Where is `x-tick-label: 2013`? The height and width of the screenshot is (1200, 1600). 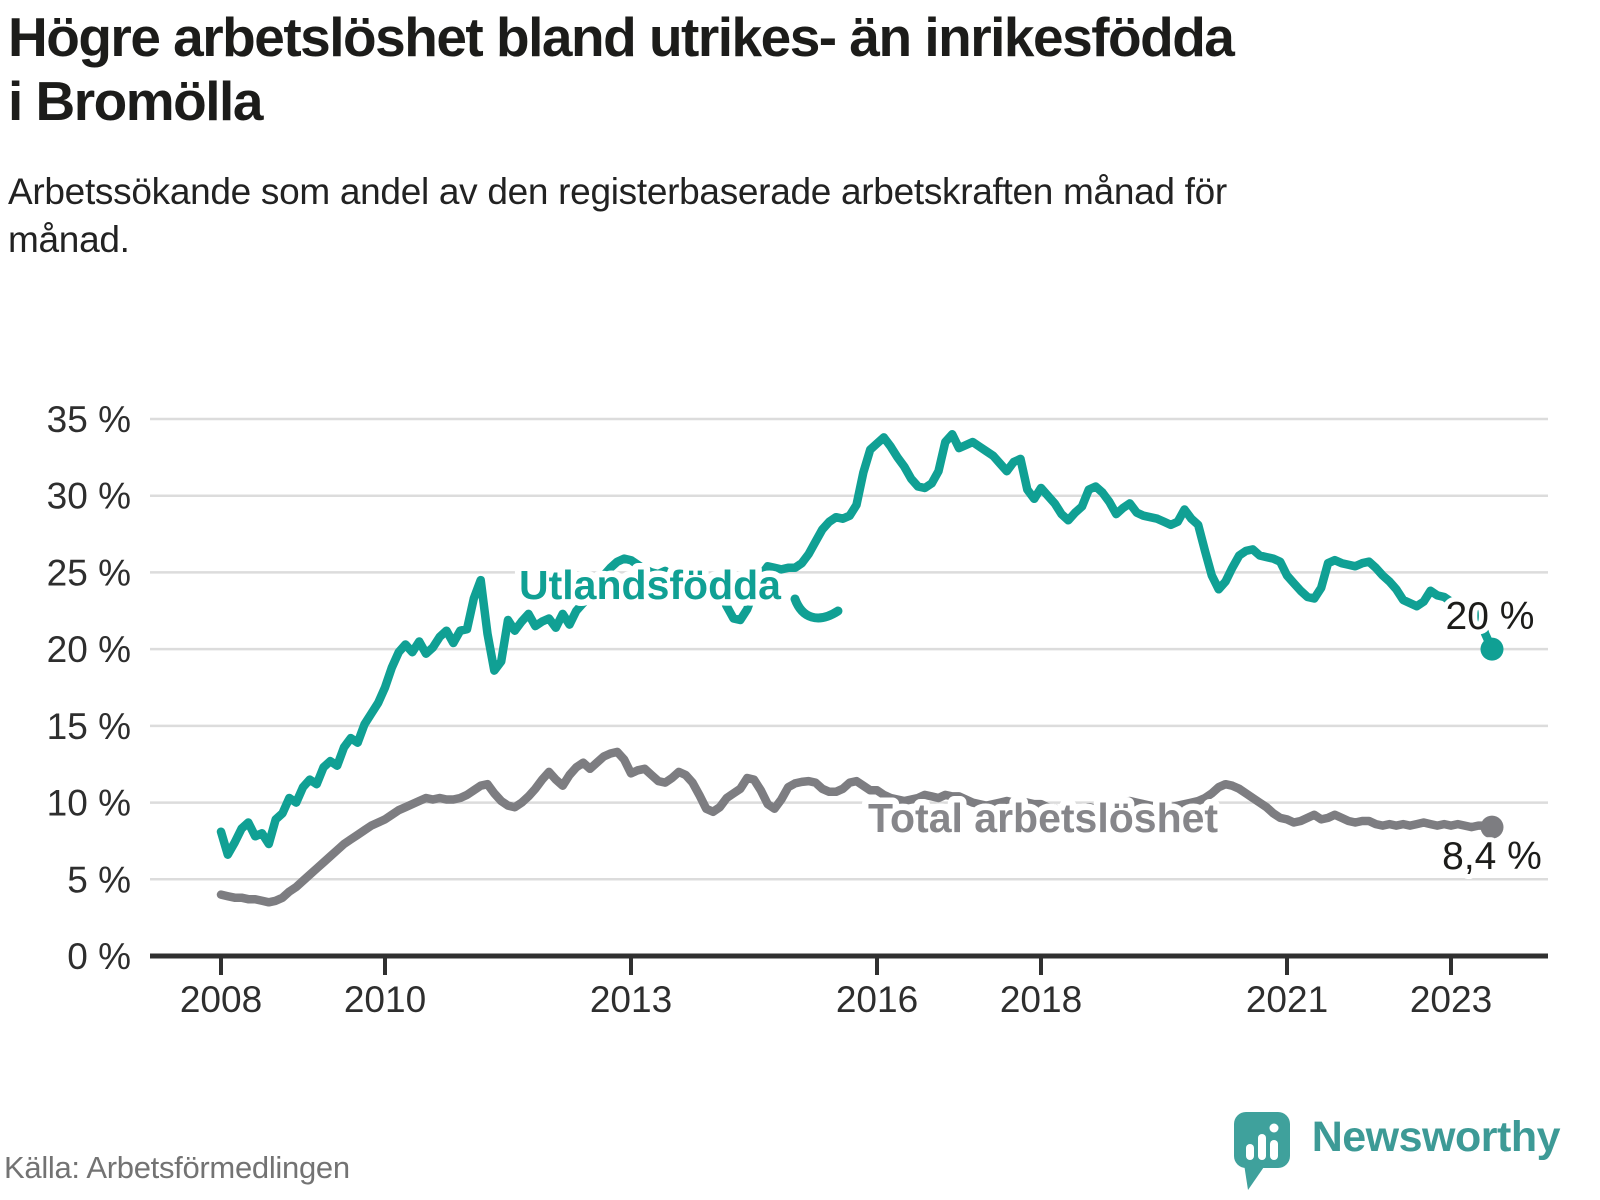
x-tick-label: 2013 is located at coordinates (631, 999).